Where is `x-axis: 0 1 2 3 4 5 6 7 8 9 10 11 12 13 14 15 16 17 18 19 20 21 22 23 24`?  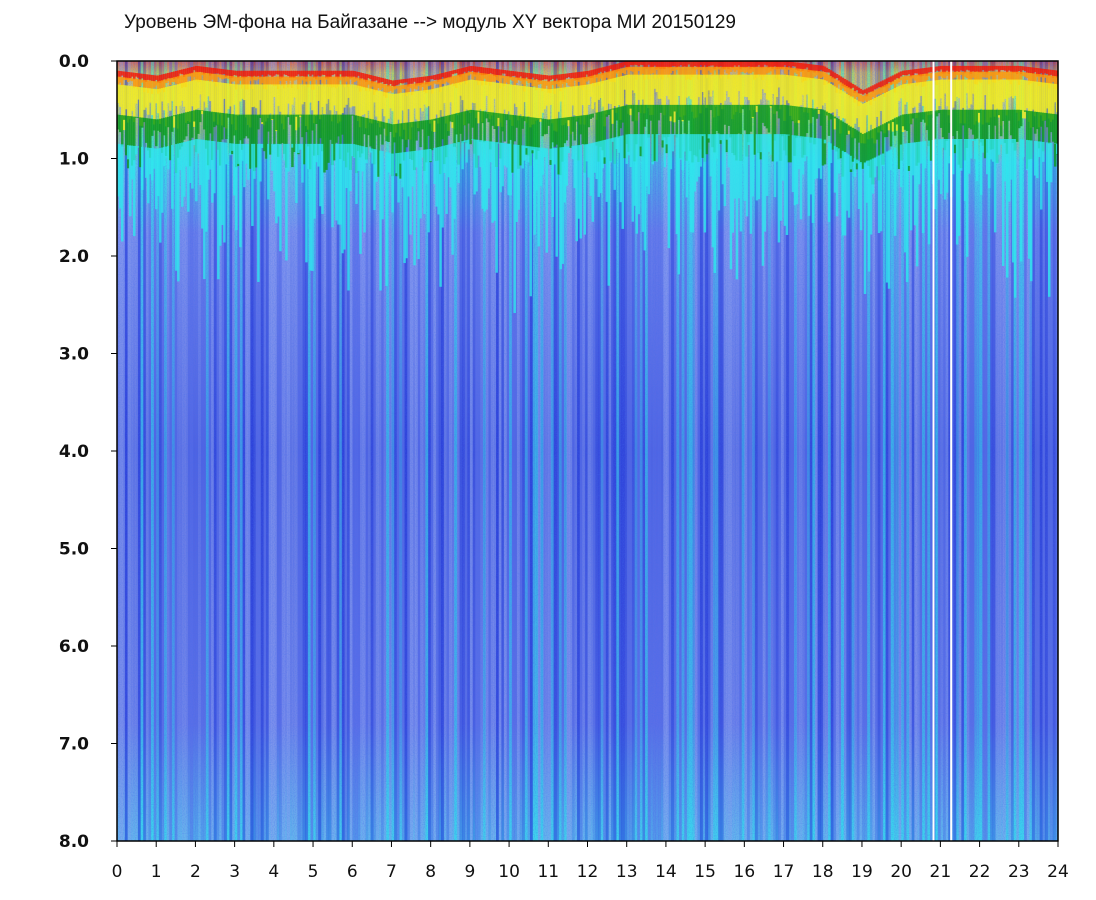
x-axis: 0 1 2 3 4 5 6 7 8 9 10 11 12 13 14 15 16 17 18 19 20 21 22 23 24 is located at coordinates (590, 861).